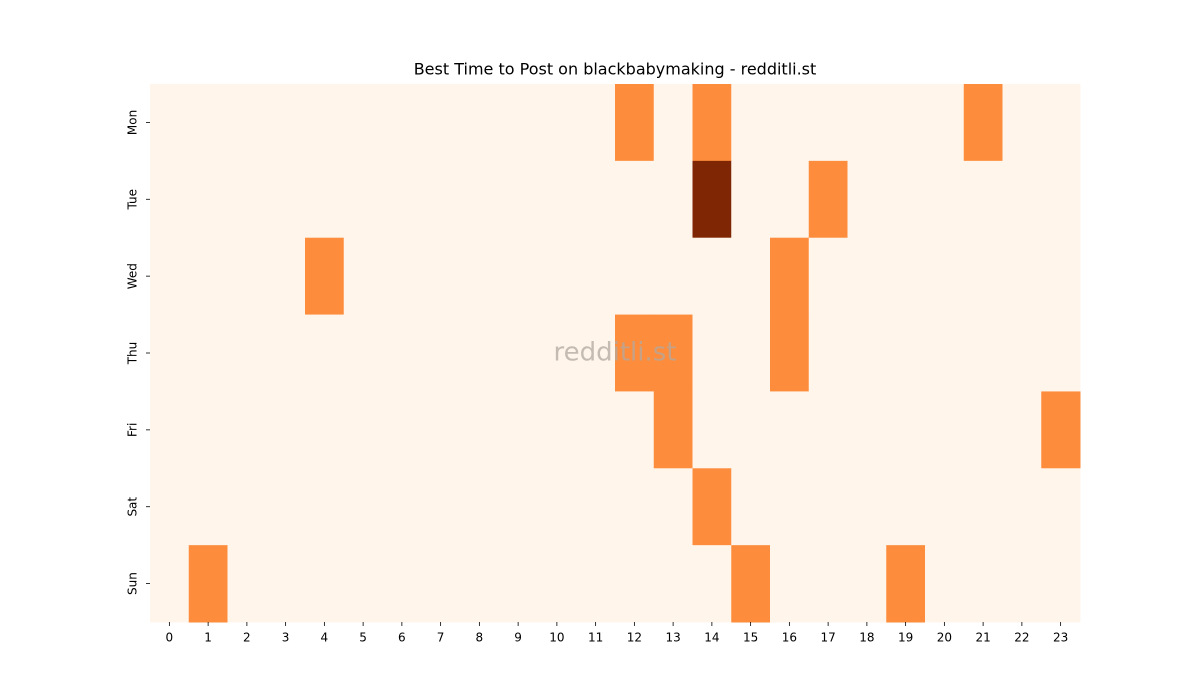  I want to click on x-tick-label: 0, so click(170, 638).